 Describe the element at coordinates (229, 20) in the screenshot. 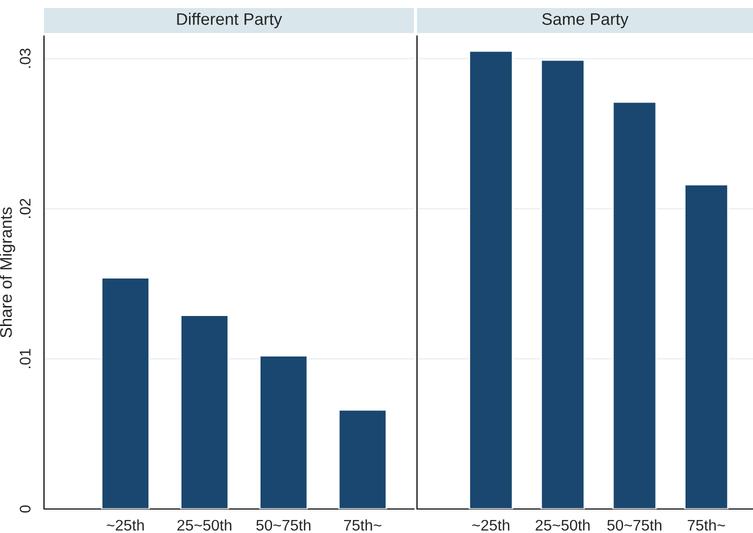

I see `chart-title: Different Party` at that location.